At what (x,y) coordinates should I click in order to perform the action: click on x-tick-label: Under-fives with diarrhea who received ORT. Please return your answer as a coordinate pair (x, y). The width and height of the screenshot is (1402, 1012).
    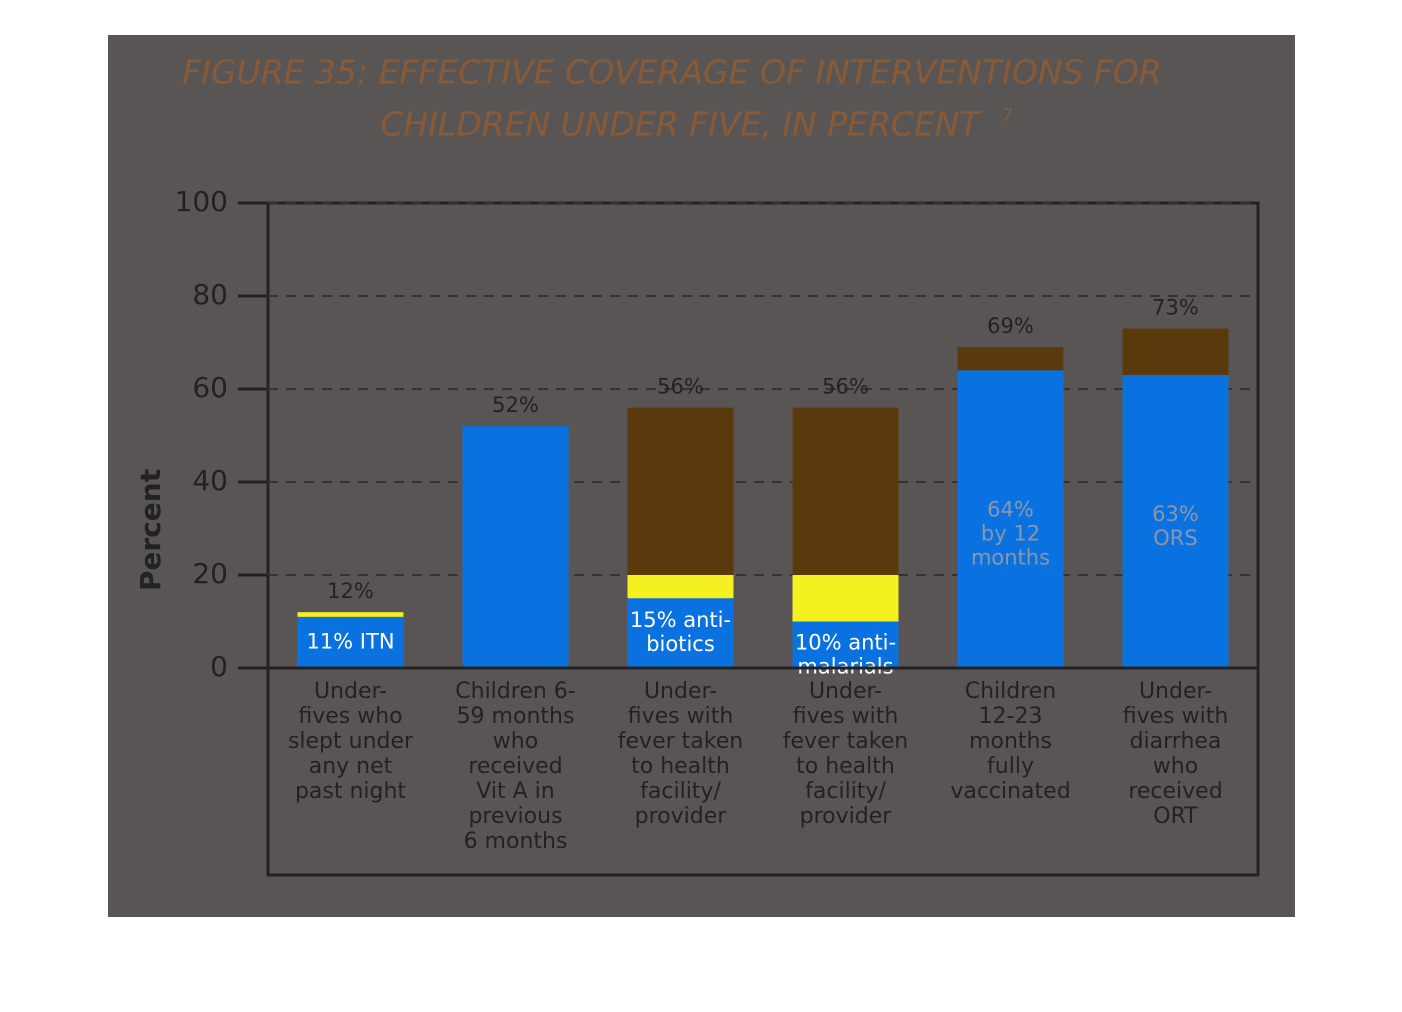
    Looking at the image, I should click on (1176, 754).